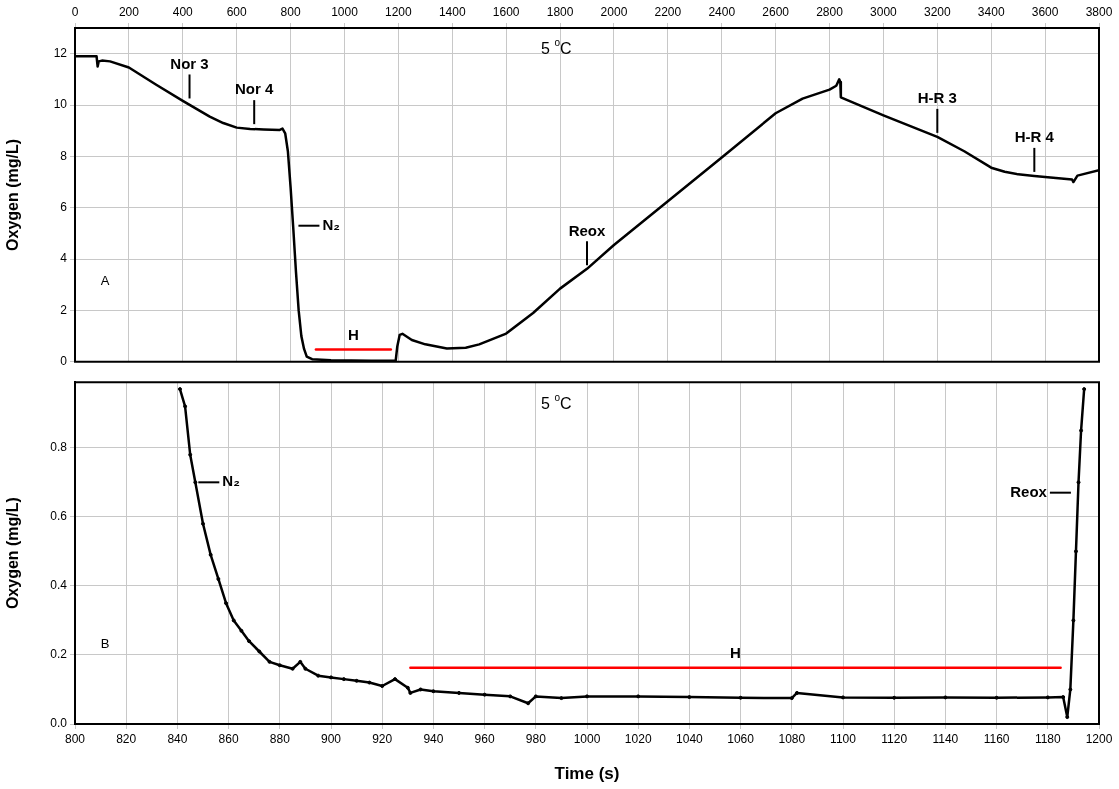 This screenshot has width=1119, height=789. I want to click on x-tick-label: 1040, so click(690, 738).